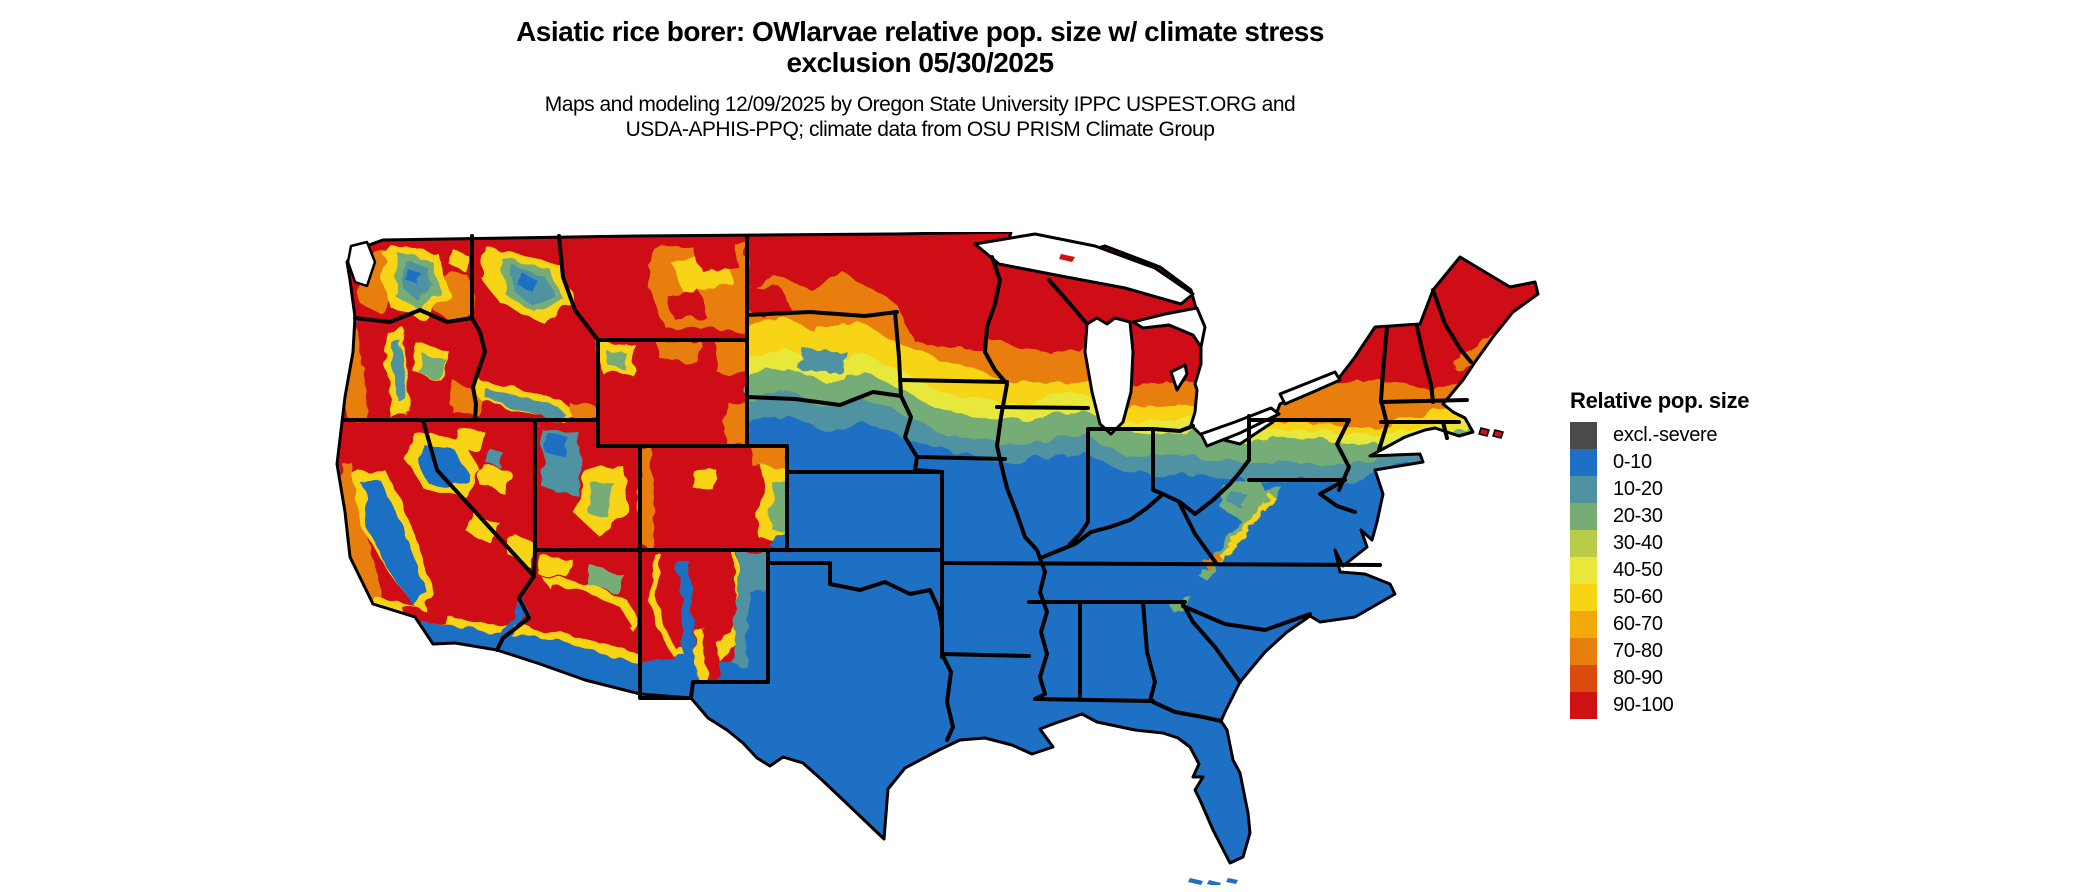 The width and height of the screenshot is (2100, 892). Describe the element at coordinates (1067, 258) in the screenshot. I see `isle-royale` at that location.